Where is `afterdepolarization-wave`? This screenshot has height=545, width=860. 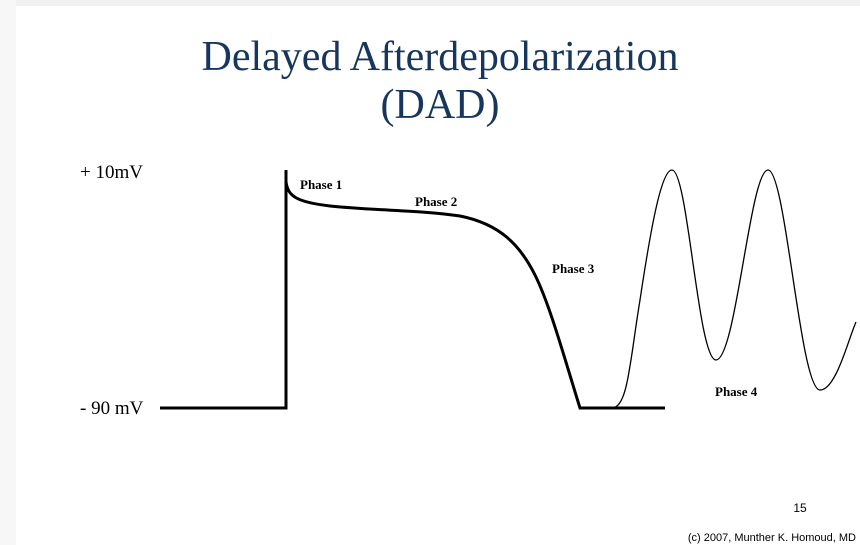 afterdepolarization-wave is located at coordinates (734, 289).